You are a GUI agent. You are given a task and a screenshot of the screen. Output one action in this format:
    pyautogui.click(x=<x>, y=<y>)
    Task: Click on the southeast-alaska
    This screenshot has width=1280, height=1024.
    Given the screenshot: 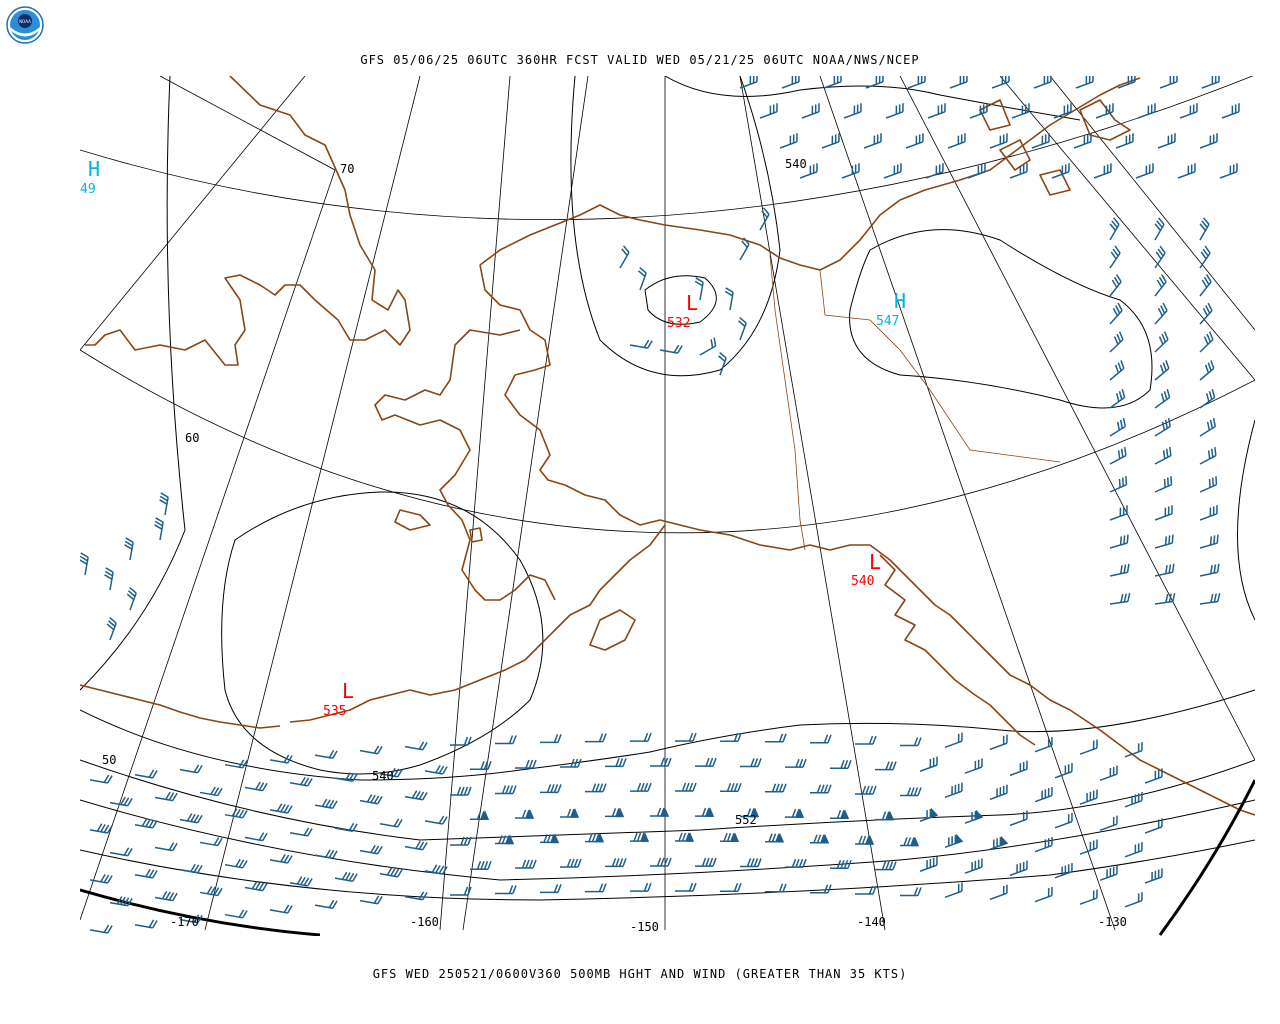 What is the action you would take?
    pyautogui.click(x=1062, y=680)
    